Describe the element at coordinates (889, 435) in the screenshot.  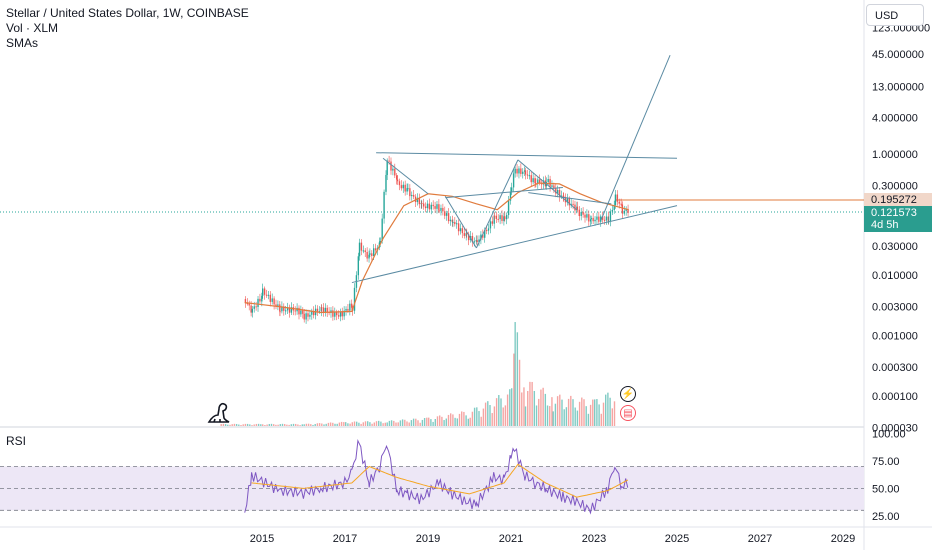
I see `rsi-axis-tick: 100.00` at that location.